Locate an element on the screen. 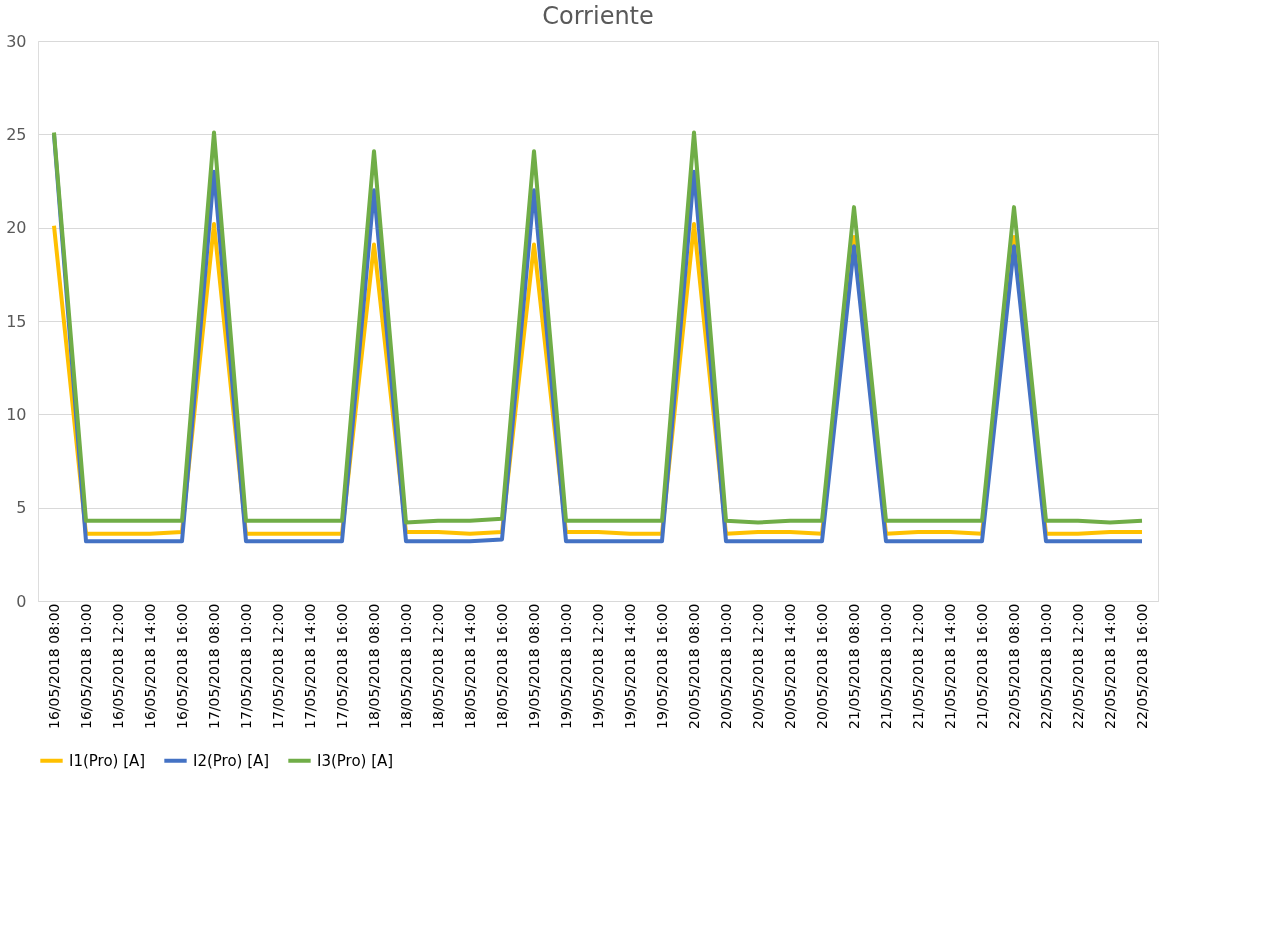 This screenshot has width=1271, height=943. x-tick-label: 18/05/2018 12:00 is located at coordinates (437, 666).